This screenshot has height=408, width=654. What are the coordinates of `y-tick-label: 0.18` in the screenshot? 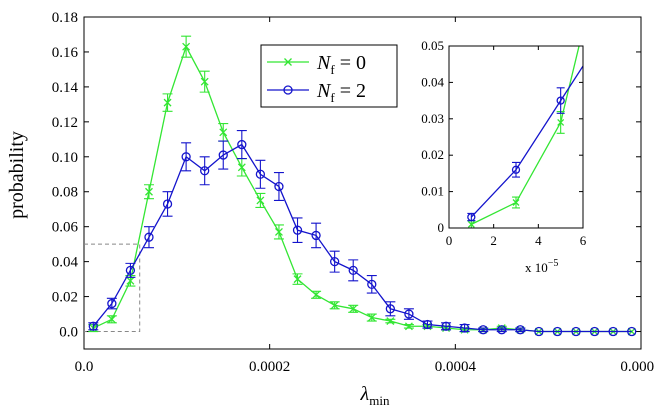 It's located at (65, 18).